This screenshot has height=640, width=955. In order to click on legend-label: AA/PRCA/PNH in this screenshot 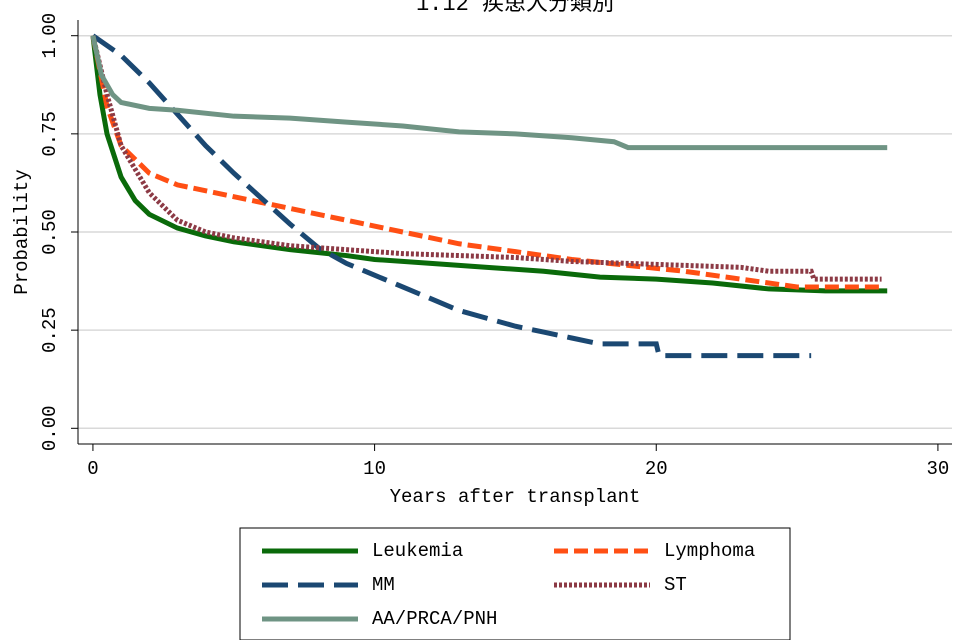, I will do `click(434, 619)`.